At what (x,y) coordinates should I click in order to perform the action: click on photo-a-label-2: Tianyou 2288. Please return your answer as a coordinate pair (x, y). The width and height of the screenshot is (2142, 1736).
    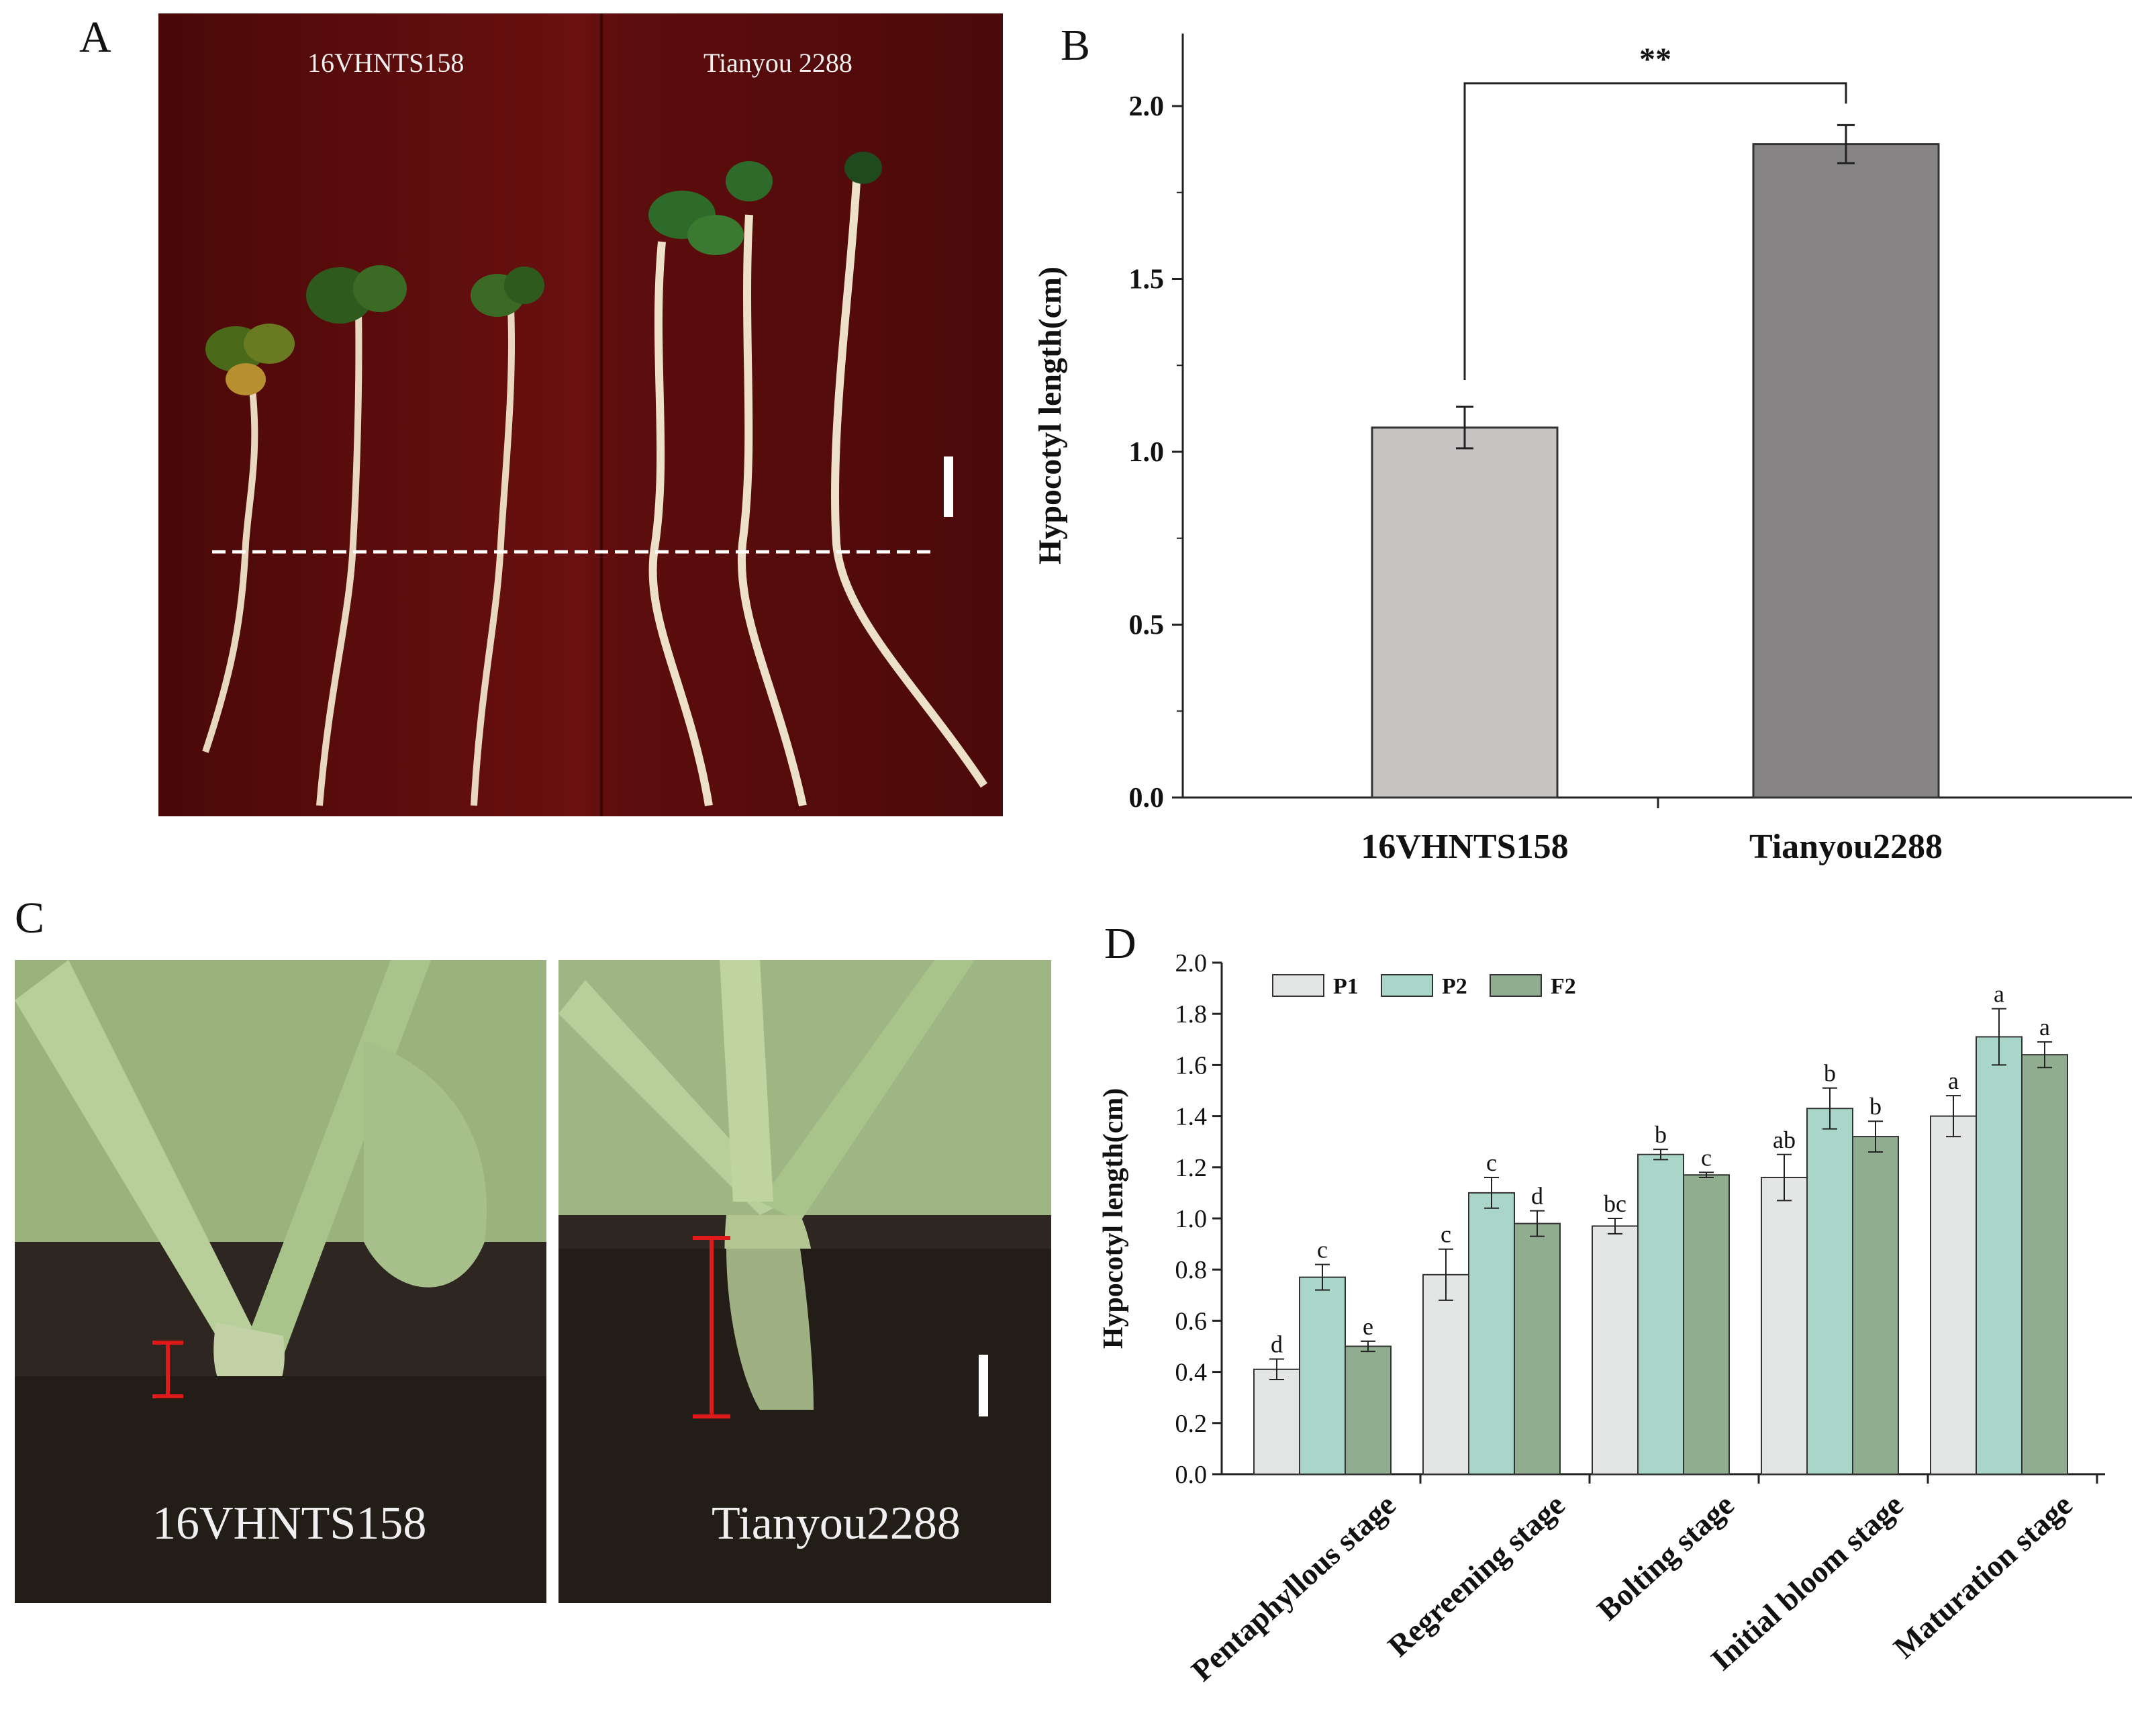
    Looking at the image, I should click on (778, 63).